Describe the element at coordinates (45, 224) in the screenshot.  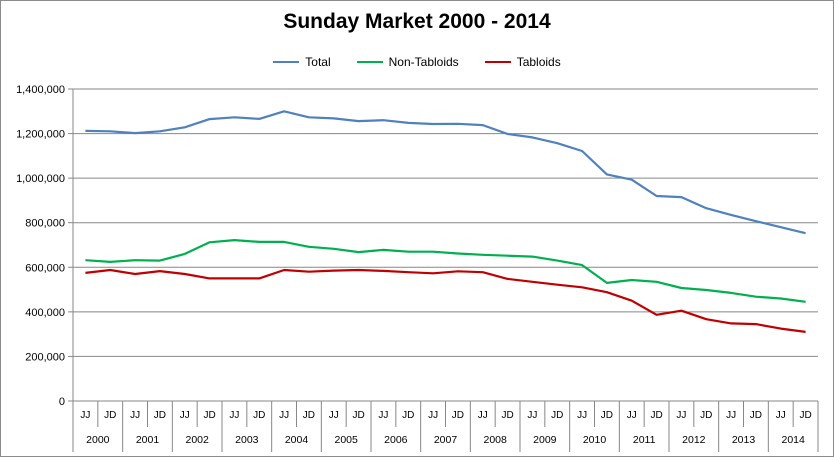
I see `y-tick-label: 800,000` at that location.